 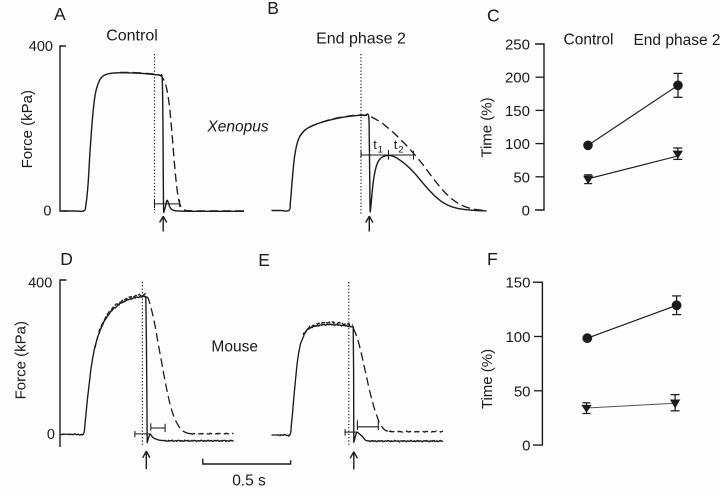 What do you see at coordinates (517, 78) in the screenshot?
I see `svg-text: 200` at bounding box center [517, 78].